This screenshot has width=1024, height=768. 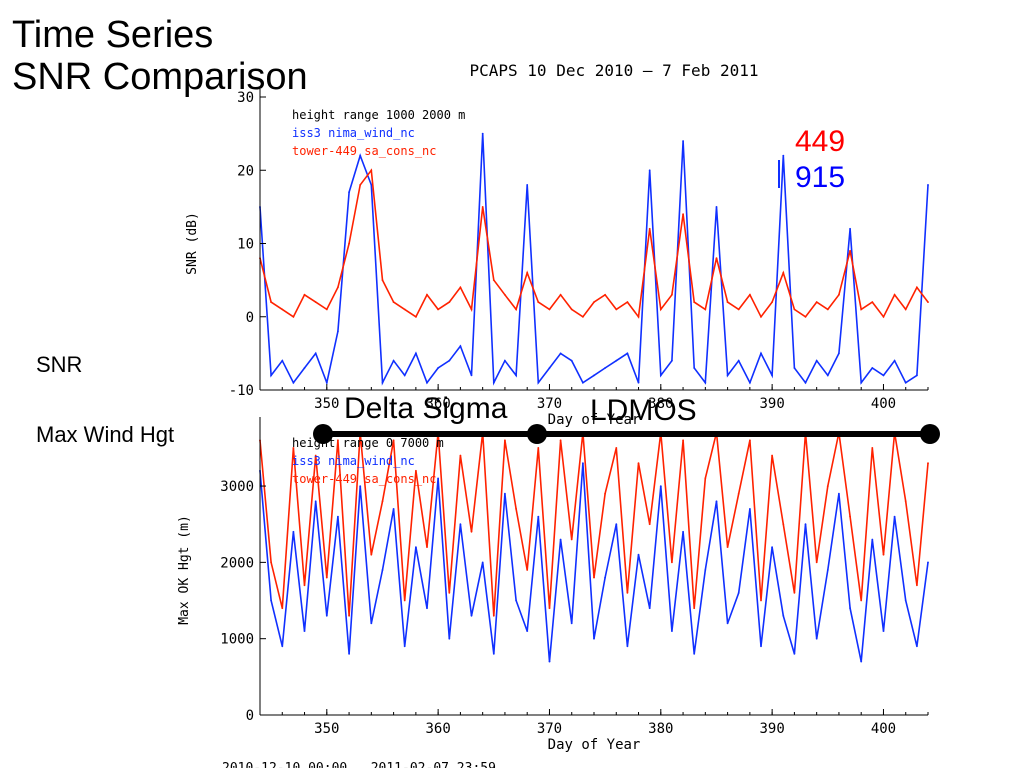 I want to click on y-tick-label: 2000, so click(x=237, y=563).